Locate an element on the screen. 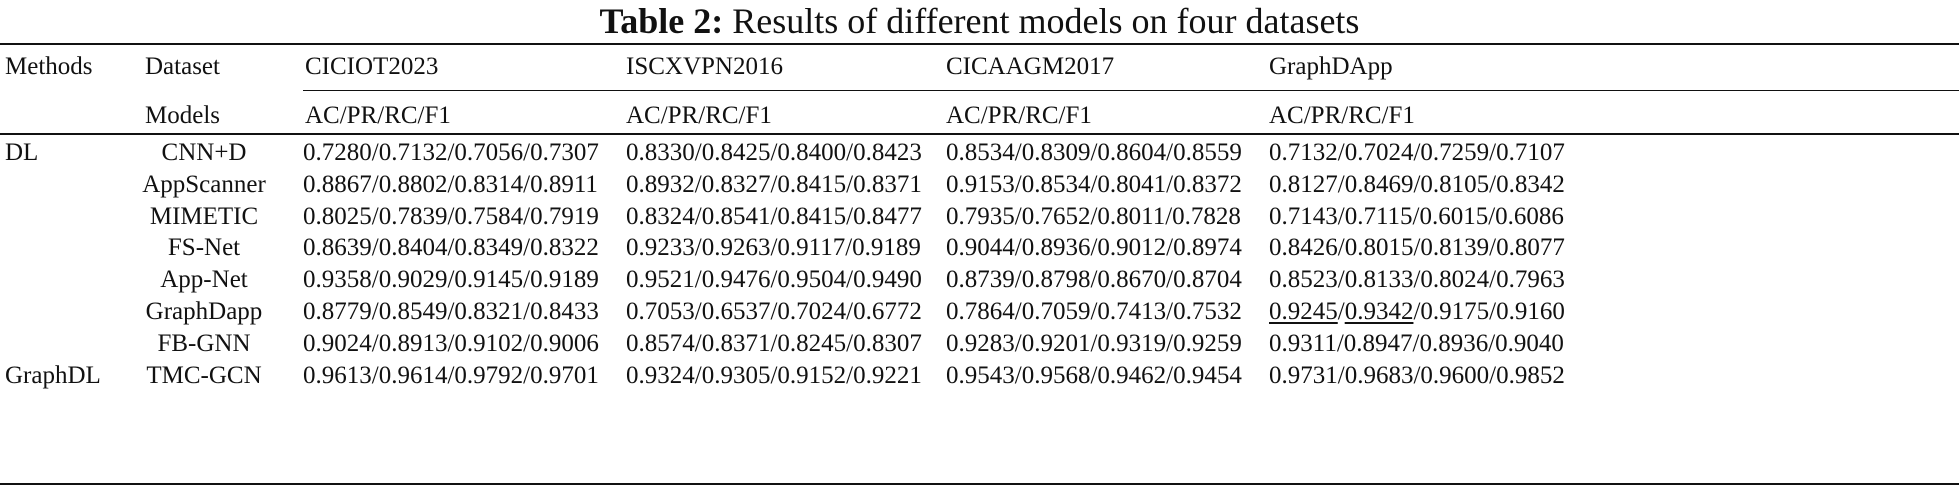 Image resolution: width=1959 pixels, height=487 pixels. metric-cell: 0.7053/0.6537/0.7024/0.6772 is located at coordinates (774, 311).